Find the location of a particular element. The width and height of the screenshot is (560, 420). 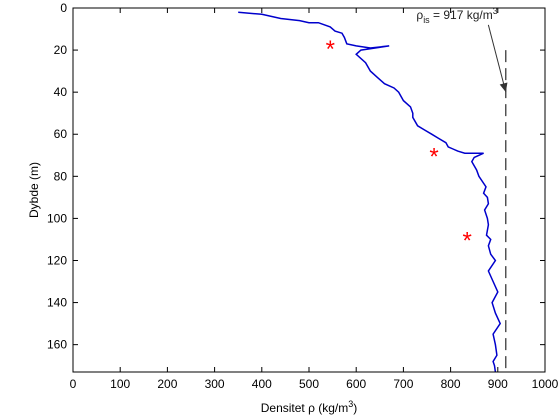

x-tick-label: 0 is located at coordinates (73, 384).